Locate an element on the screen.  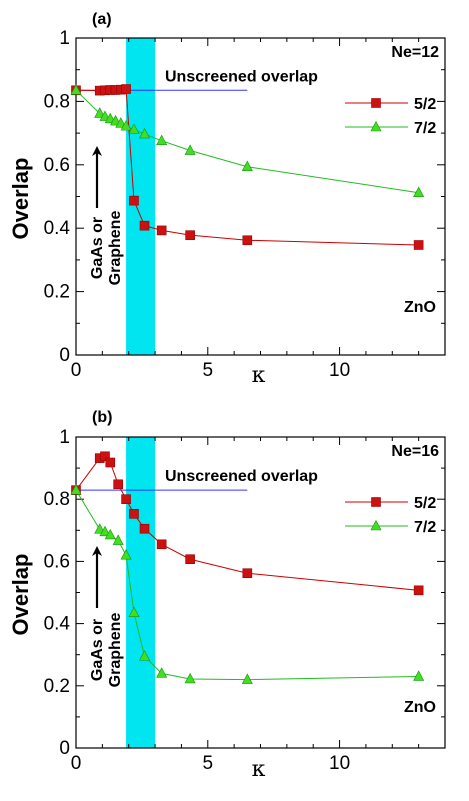
panel-label: (b) is located at coordinates (102, 417).